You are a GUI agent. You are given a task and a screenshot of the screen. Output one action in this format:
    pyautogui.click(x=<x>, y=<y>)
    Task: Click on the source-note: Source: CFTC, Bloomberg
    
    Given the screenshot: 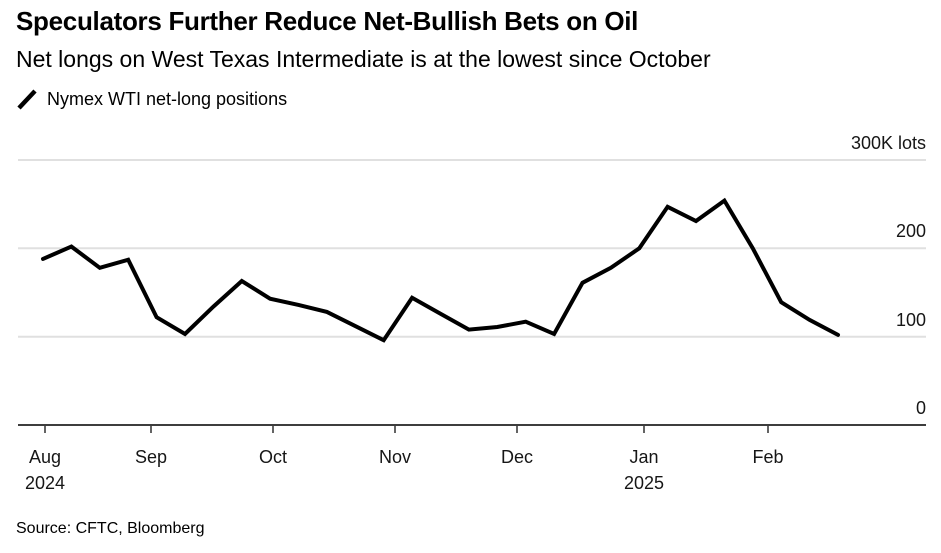 What is the action you would take?
    pyautogui.click(x=110, y=528)
    